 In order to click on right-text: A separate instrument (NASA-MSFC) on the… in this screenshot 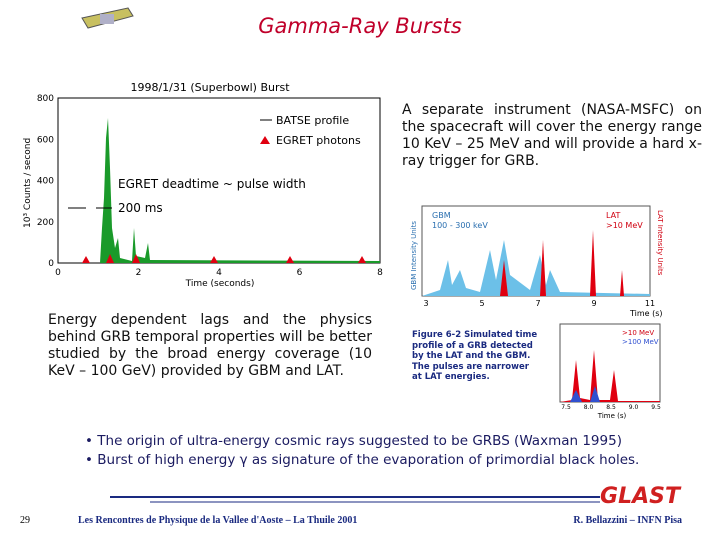, I will do `click(552, 135)`.